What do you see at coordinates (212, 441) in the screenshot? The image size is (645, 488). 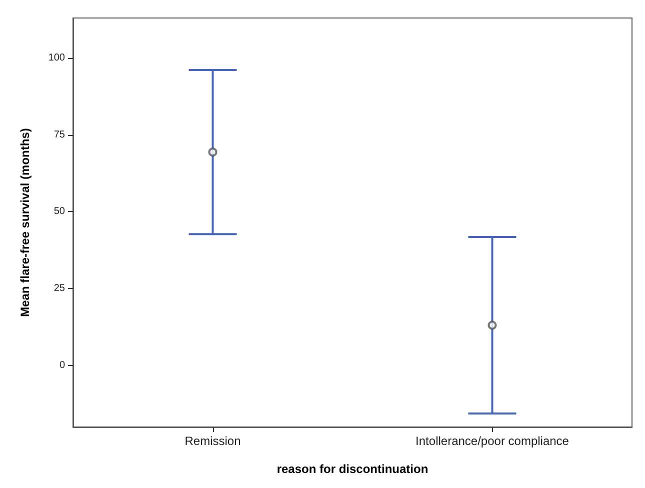 I see `x-tick-label: Remission` at bounding box center [212, 441].